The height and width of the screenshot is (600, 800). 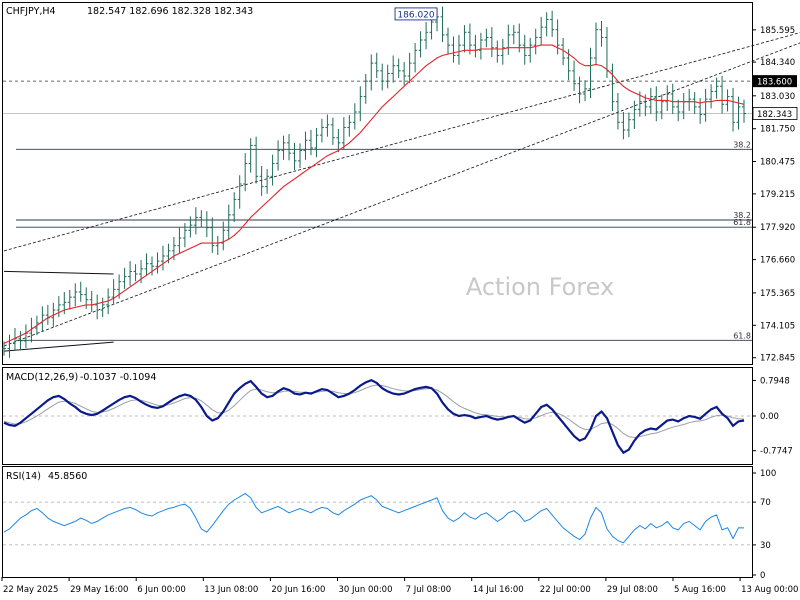 What do you see at coordinates (777, 261) in the screenshot?
I see `price-tick-label: 176.660` at bounding box center [777, 261].